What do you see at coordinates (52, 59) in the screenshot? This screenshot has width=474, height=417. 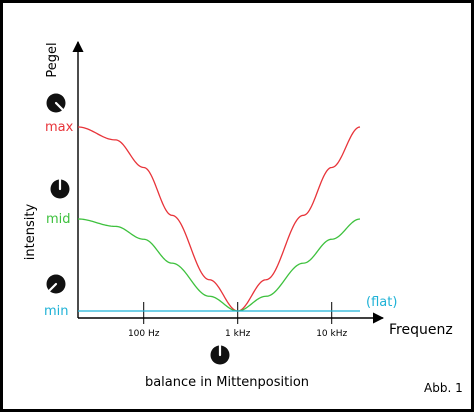 I see `y-axis-label: Pegel` at bounding box center [52, 59].